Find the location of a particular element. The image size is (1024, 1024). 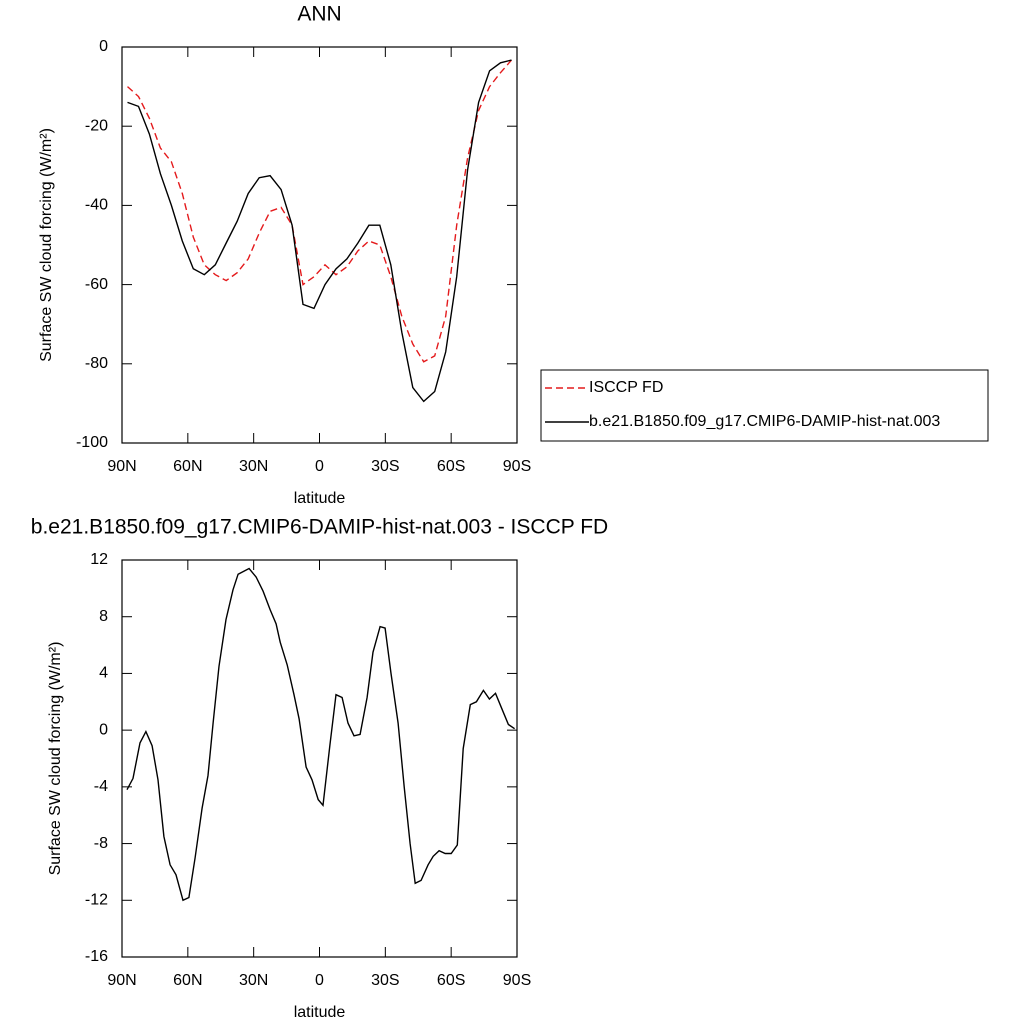

y-tick-label: 8 is located at coordinates (103, 616).